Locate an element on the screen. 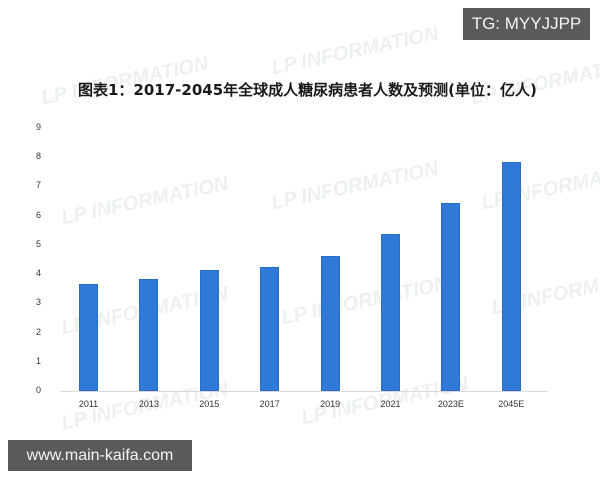 The width and height of the screenshot is (600, 480). x-tick-label: 2023E is located at coordinates (450, 404).